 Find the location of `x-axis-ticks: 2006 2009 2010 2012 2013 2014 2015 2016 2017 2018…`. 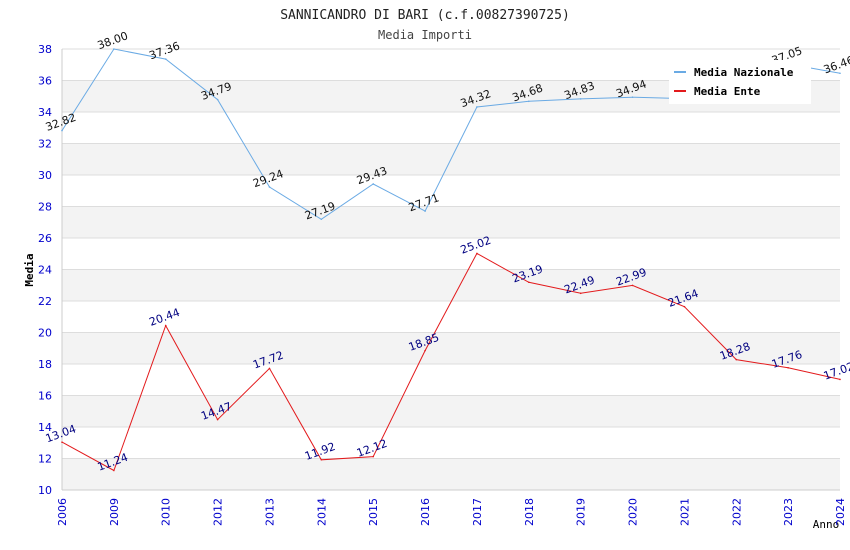

x-axis-ticks: 2006 2009 2010 2012 2013 2014 2015 2016 2017 2018… is located at coordinates (451, 512).